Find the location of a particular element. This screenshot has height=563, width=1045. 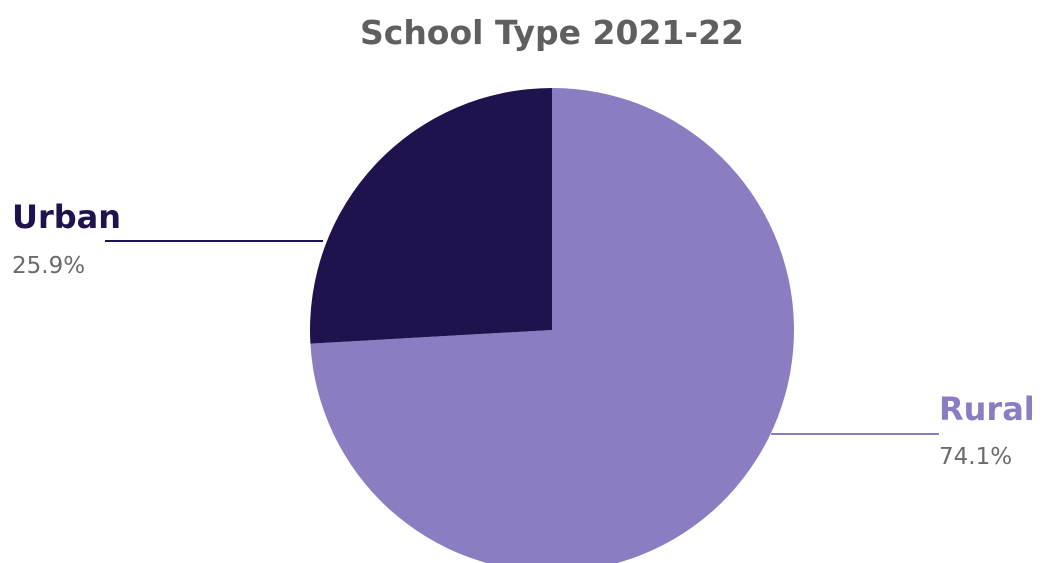

slice-value-rural: 74.1% is located at coordinates (975, 457).